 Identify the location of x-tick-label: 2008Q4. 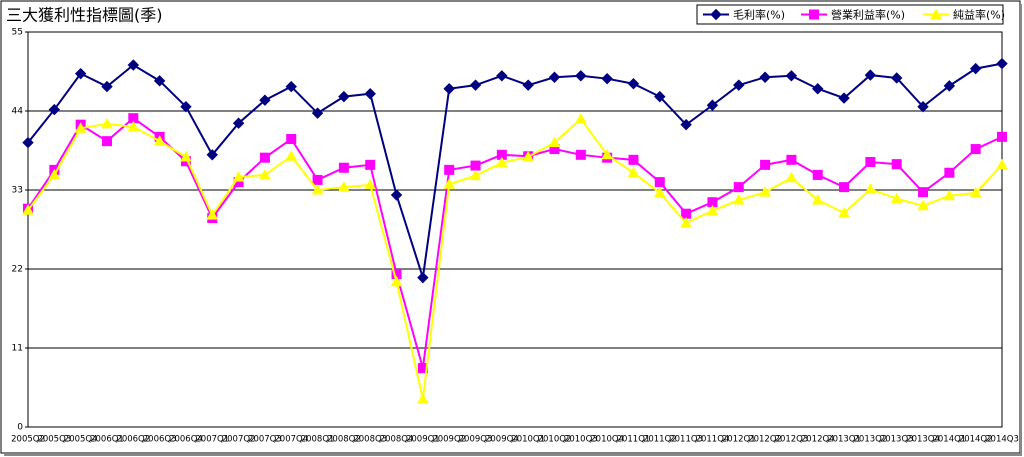
(397, 440).